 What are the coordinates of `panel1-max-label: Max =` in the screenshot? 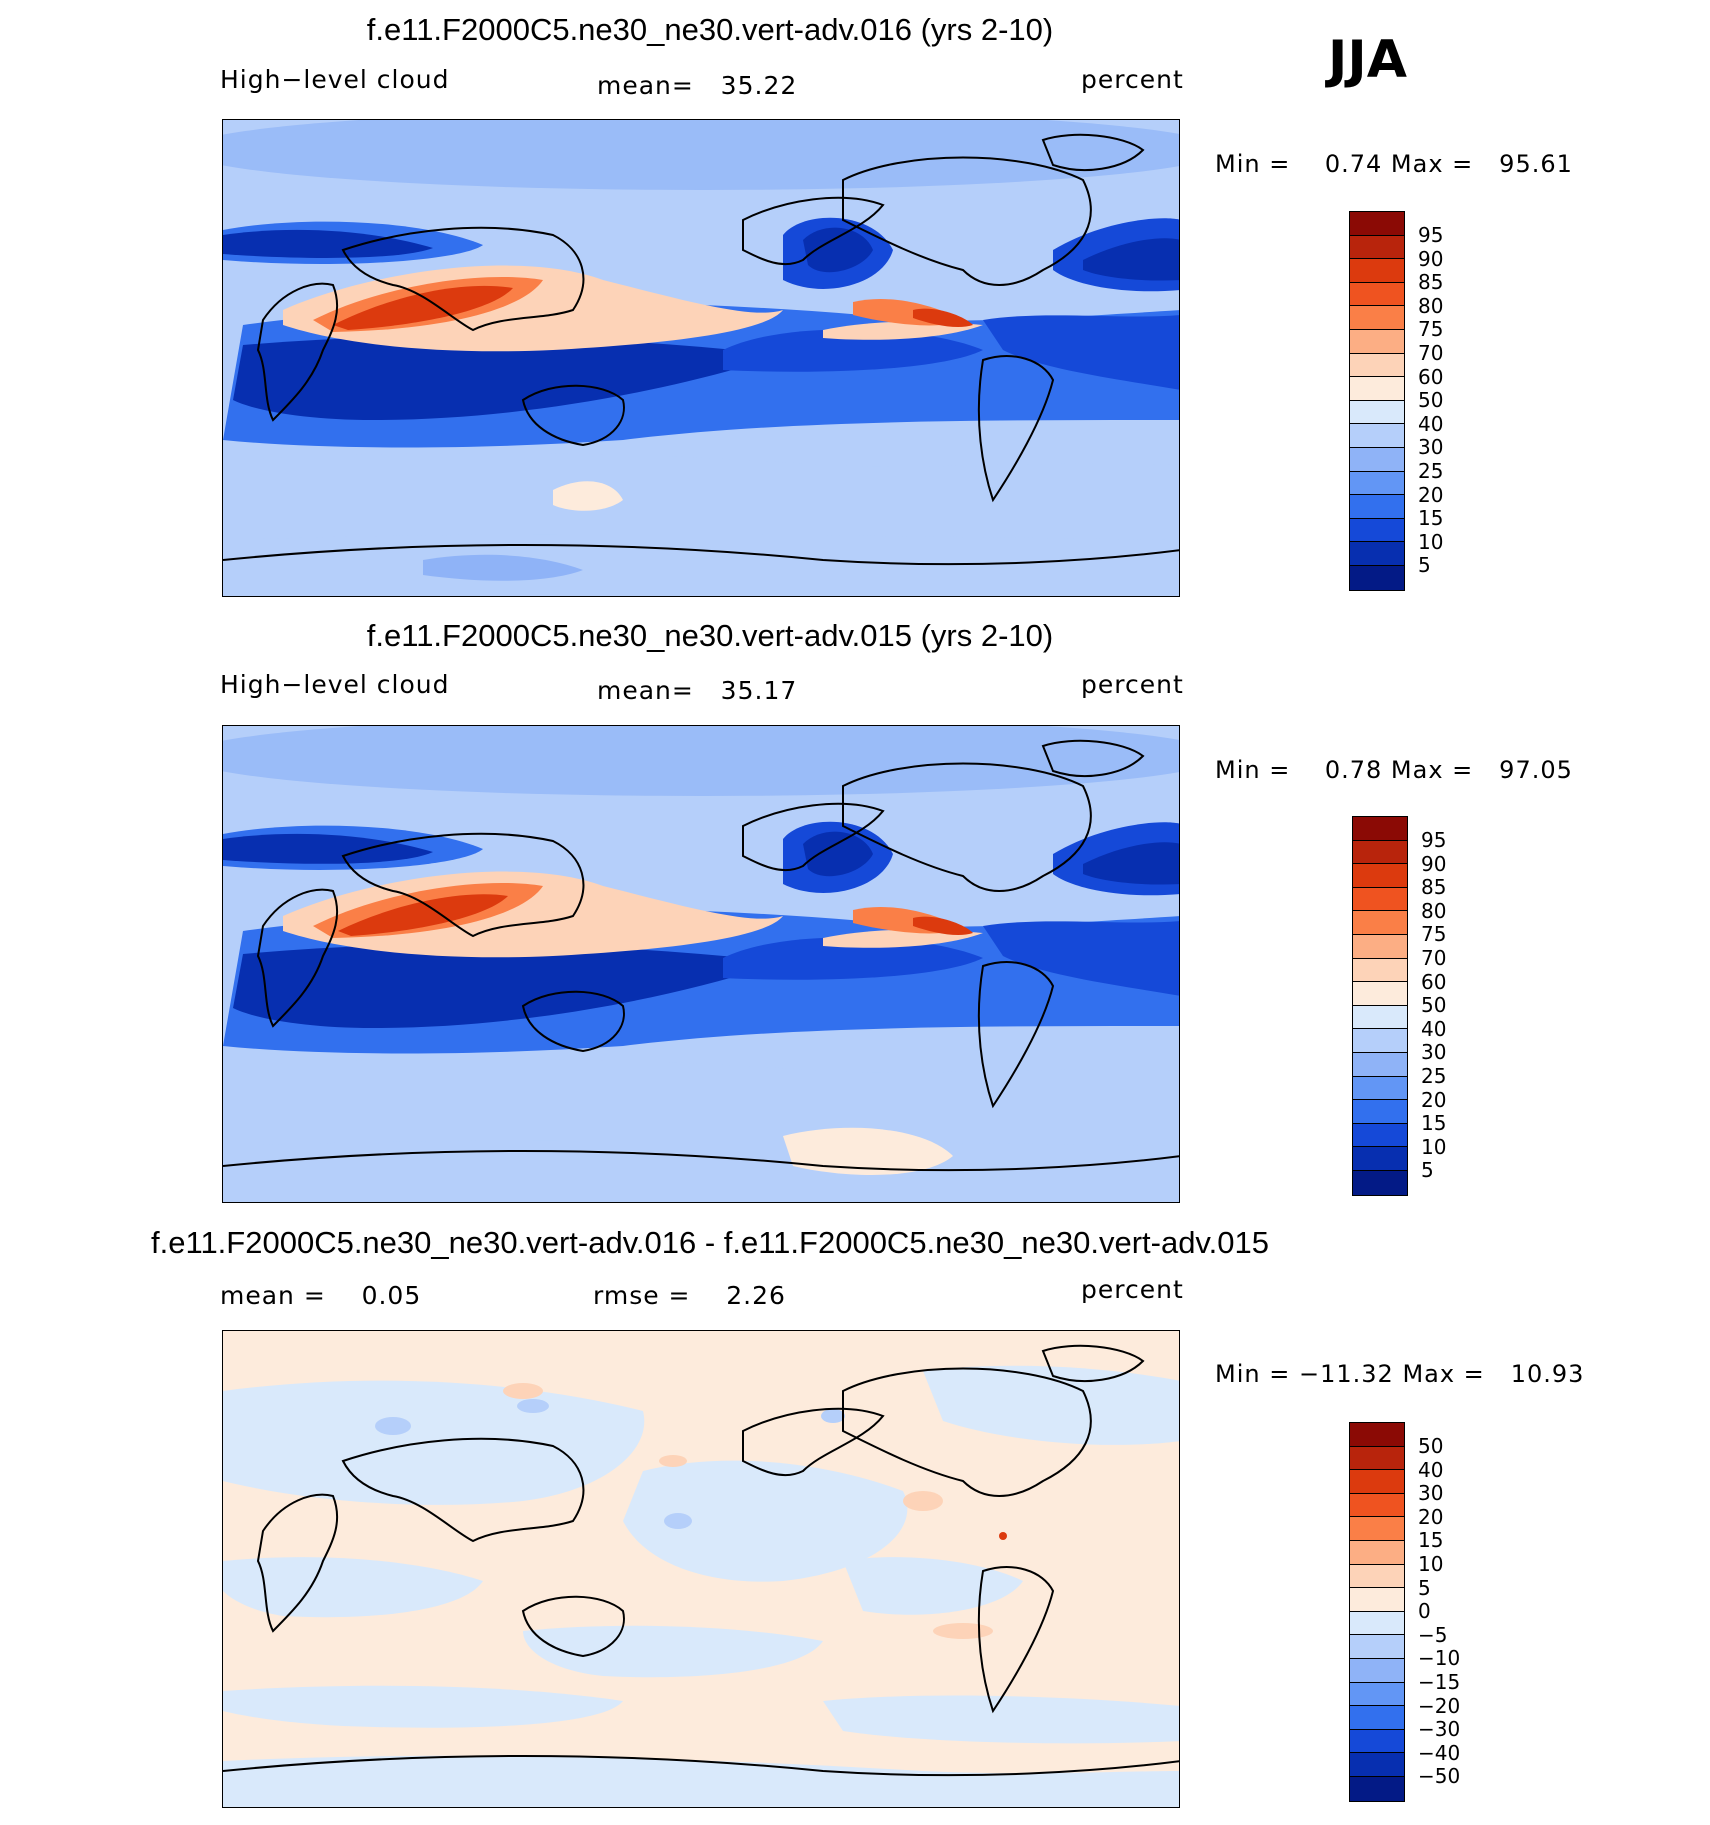 It's located at (1432, 164).